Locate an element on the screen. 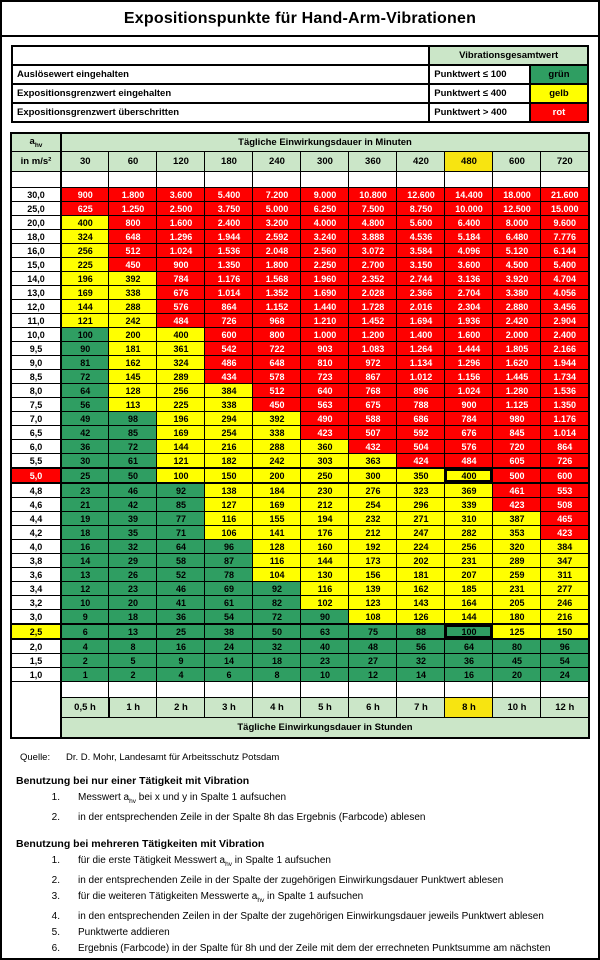 The height and width of the screenshot is (960, 600). points-cell: 48 is located at coordinates (373, 646).